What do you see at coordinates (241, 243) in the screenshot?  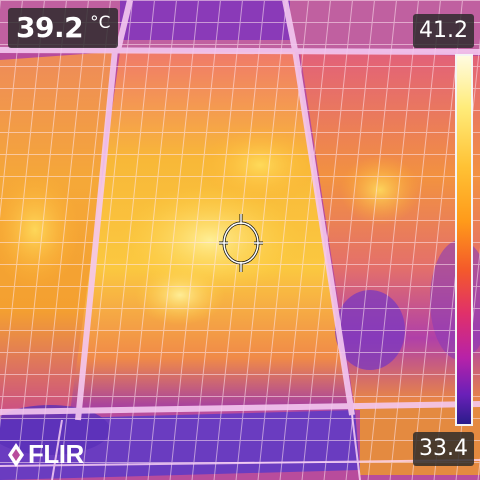 I see `spot-meter-crosshair-icon` at bounding box center [241, 243].